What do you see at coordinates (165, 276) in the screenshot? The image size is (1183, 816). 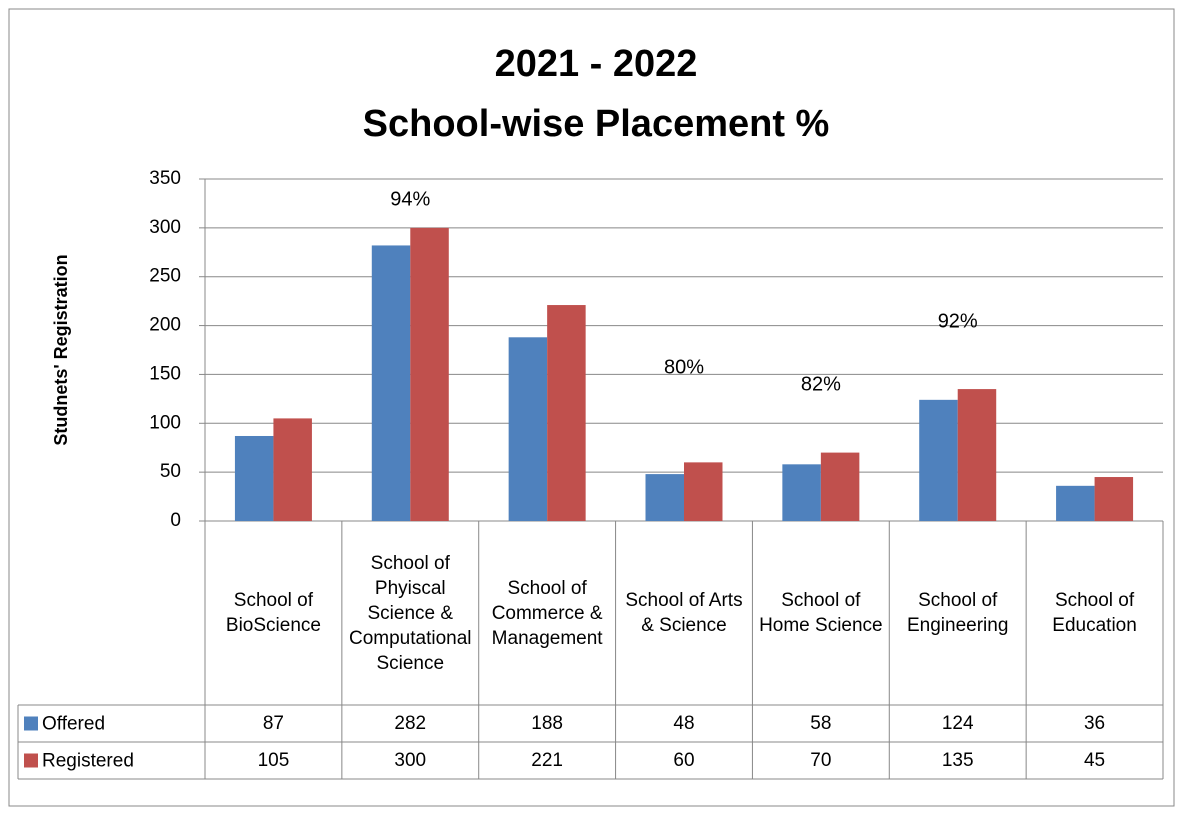 I see `y-tick-label: 250` at bounding box center [165, 276].